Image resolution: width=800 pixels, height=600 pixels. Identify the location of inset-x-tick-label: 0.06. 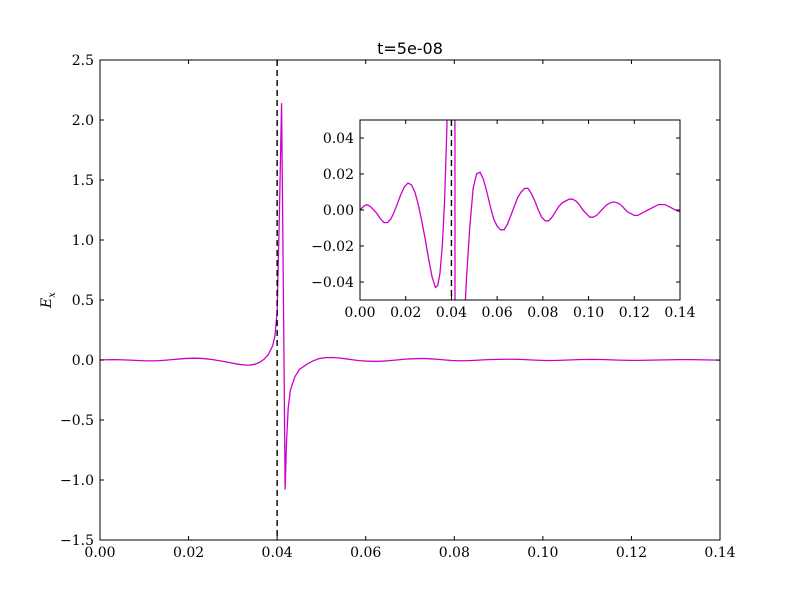
(497, 313).